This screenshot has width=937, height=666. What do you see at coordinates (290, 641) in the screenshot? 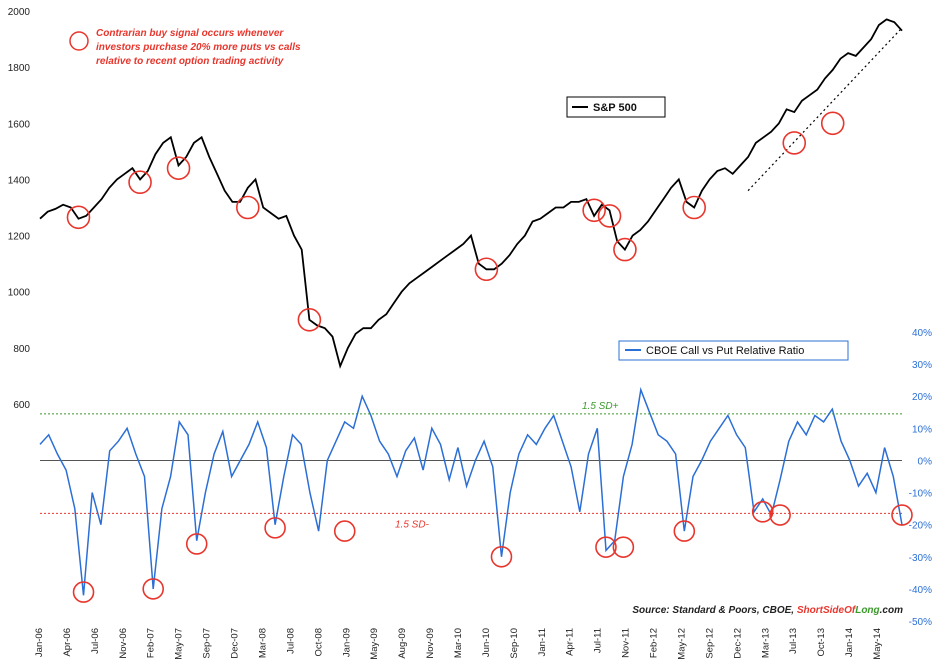
I see `x-tick-label: Jul-08` at bounding box center [290, 641].